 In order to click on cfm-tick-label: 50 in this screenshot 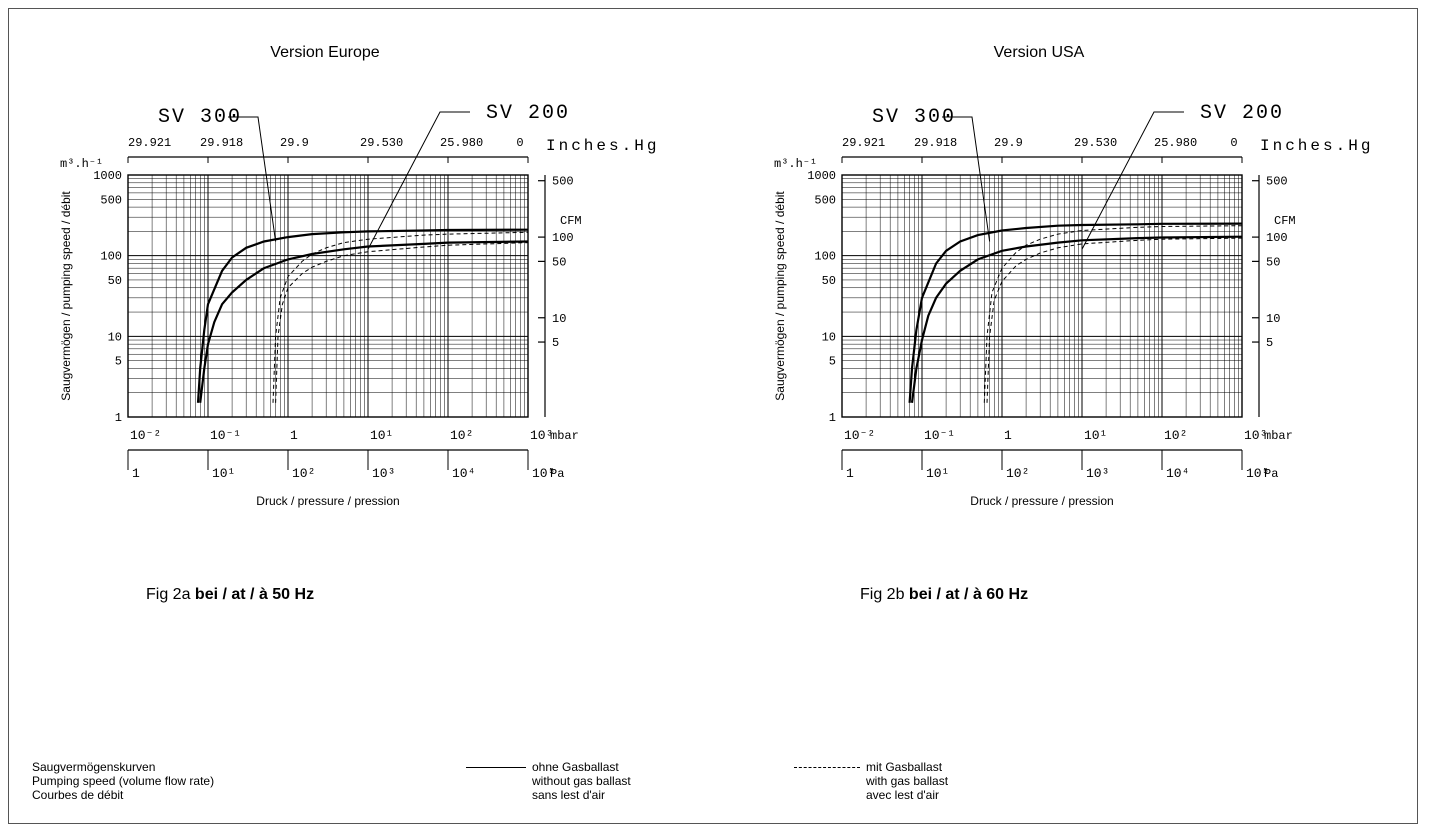, I will do `click(1273, 262)`.